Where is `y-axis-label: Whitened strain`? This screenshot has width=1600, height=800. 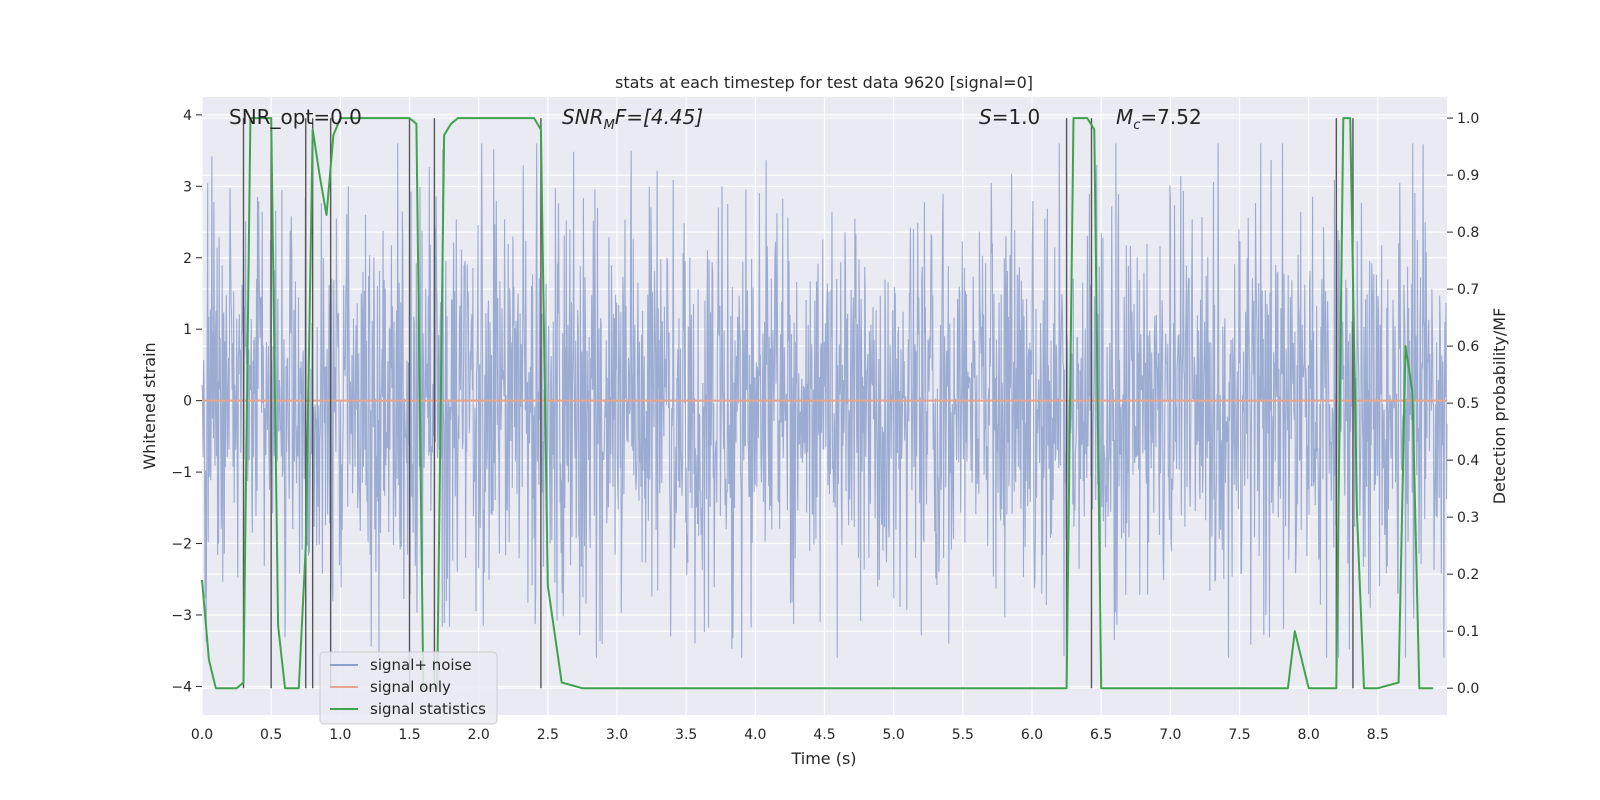
y-axis-label: Whitened strain is located at coordinates (149, 405).